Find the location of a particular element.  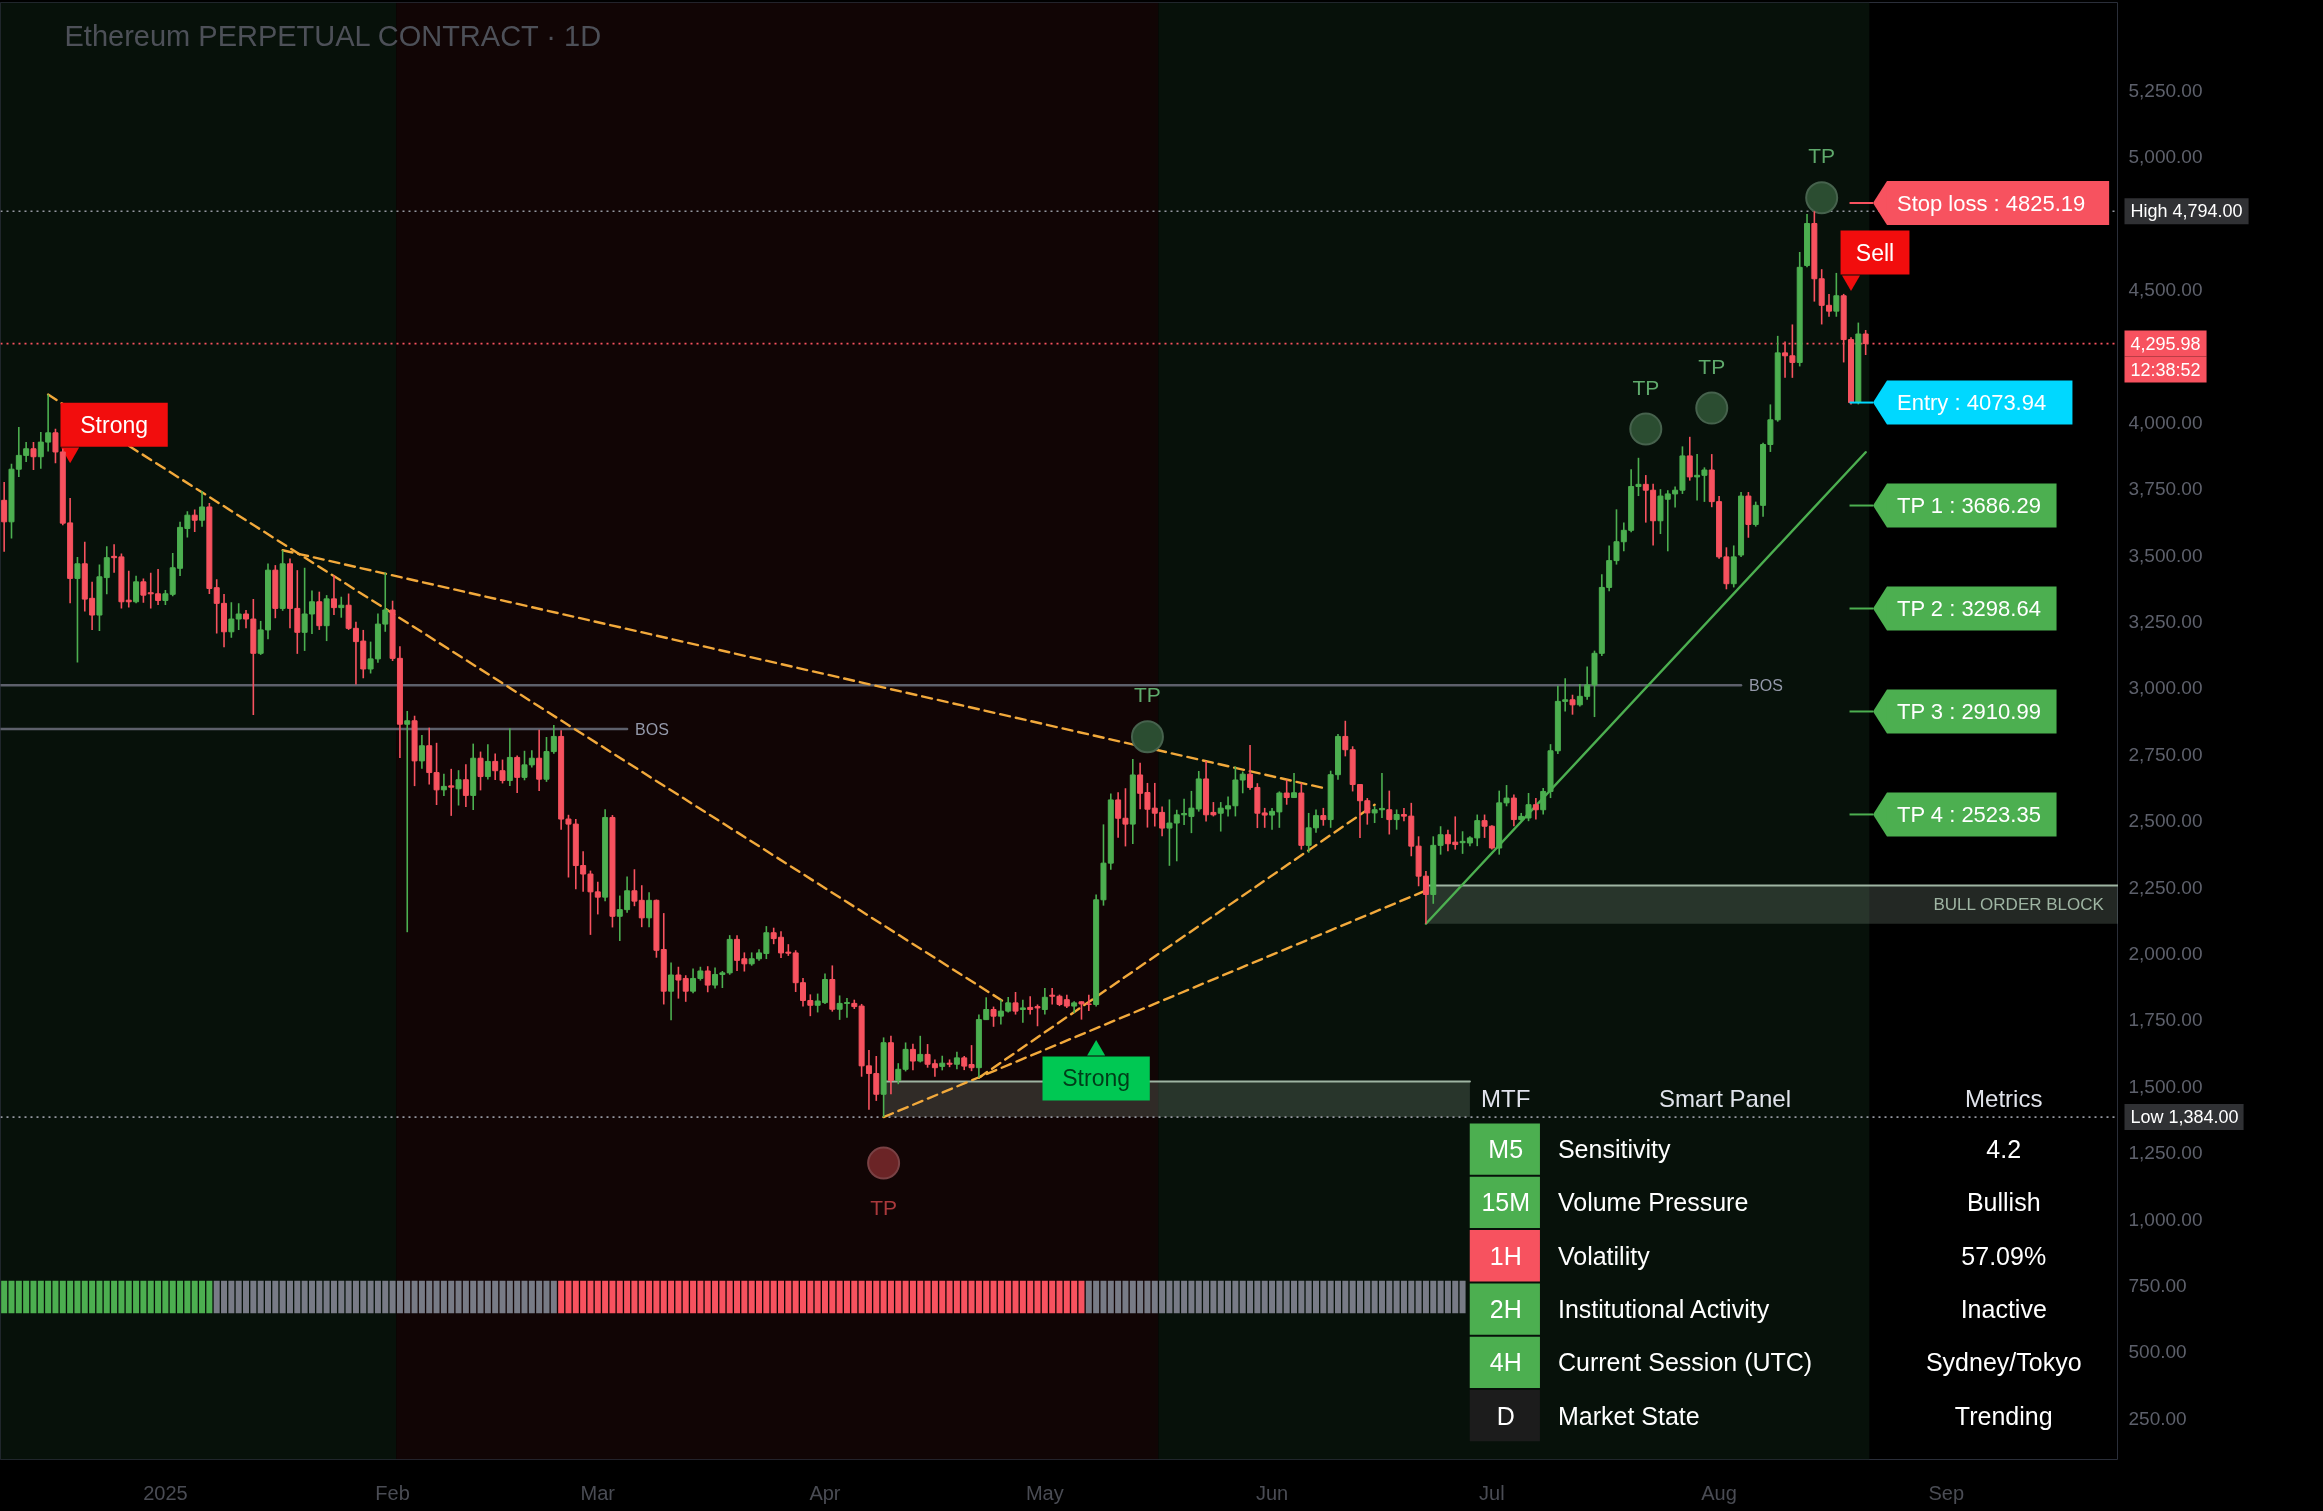

annotation: Market State is located at coordinates (1628, 1415).